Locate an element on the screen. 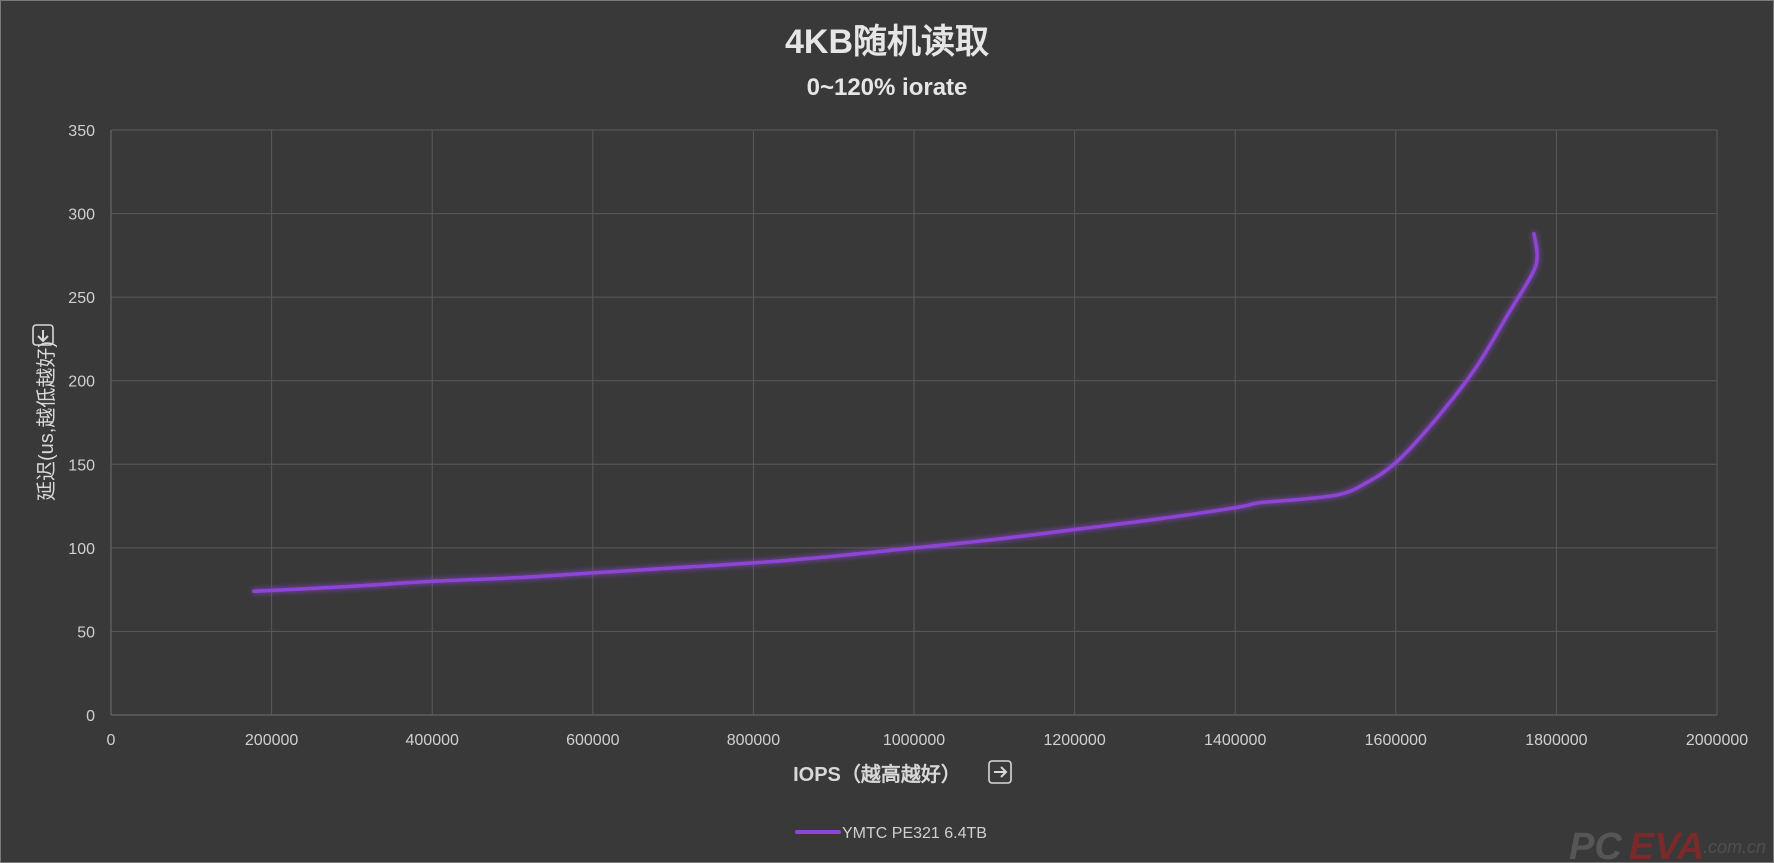 The image size is (1774, 863). x-tick-label: 1200000 is located at coordinates (1074, 740).